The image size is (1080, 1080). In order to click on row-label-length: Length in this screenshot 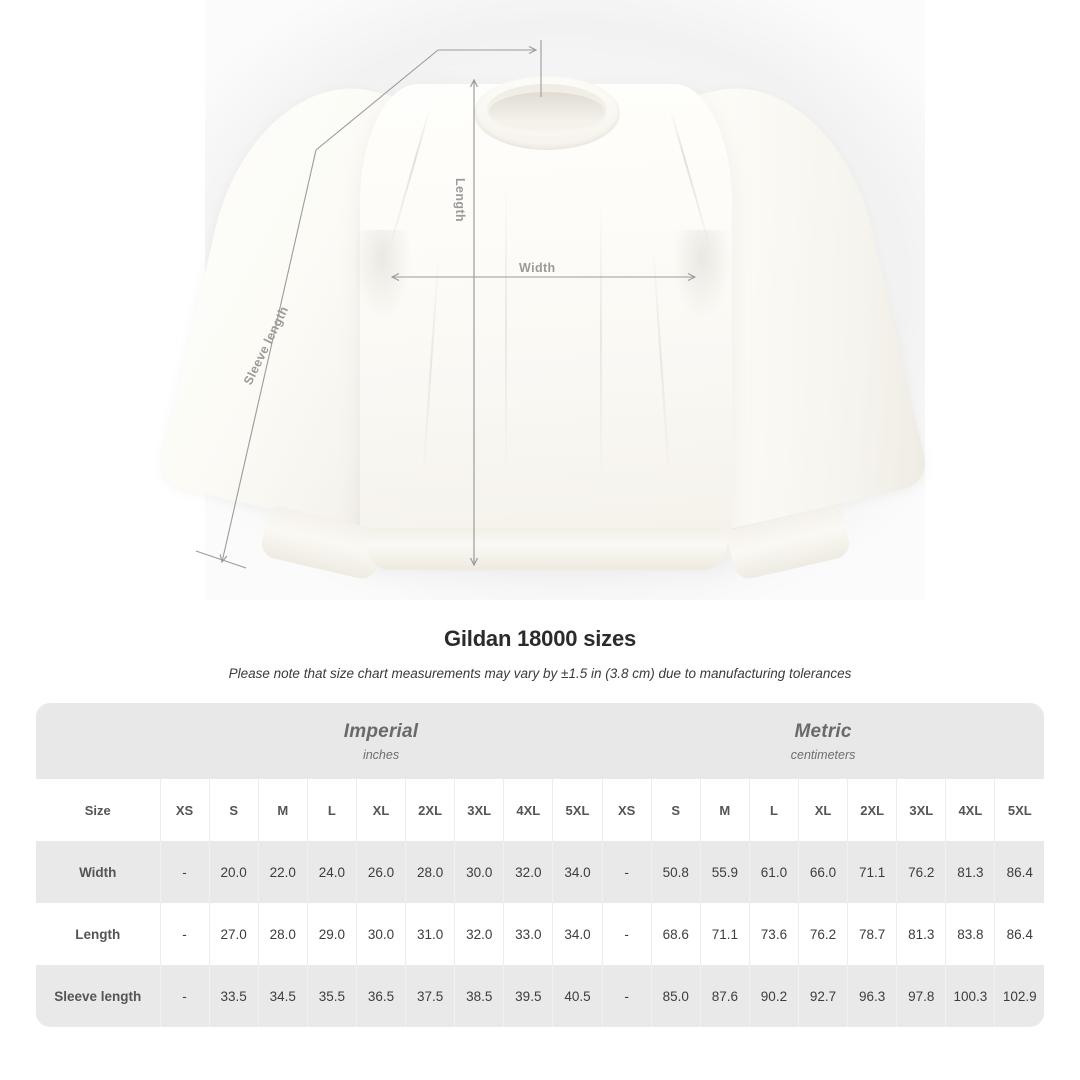, I will do `click(98, 934)`.